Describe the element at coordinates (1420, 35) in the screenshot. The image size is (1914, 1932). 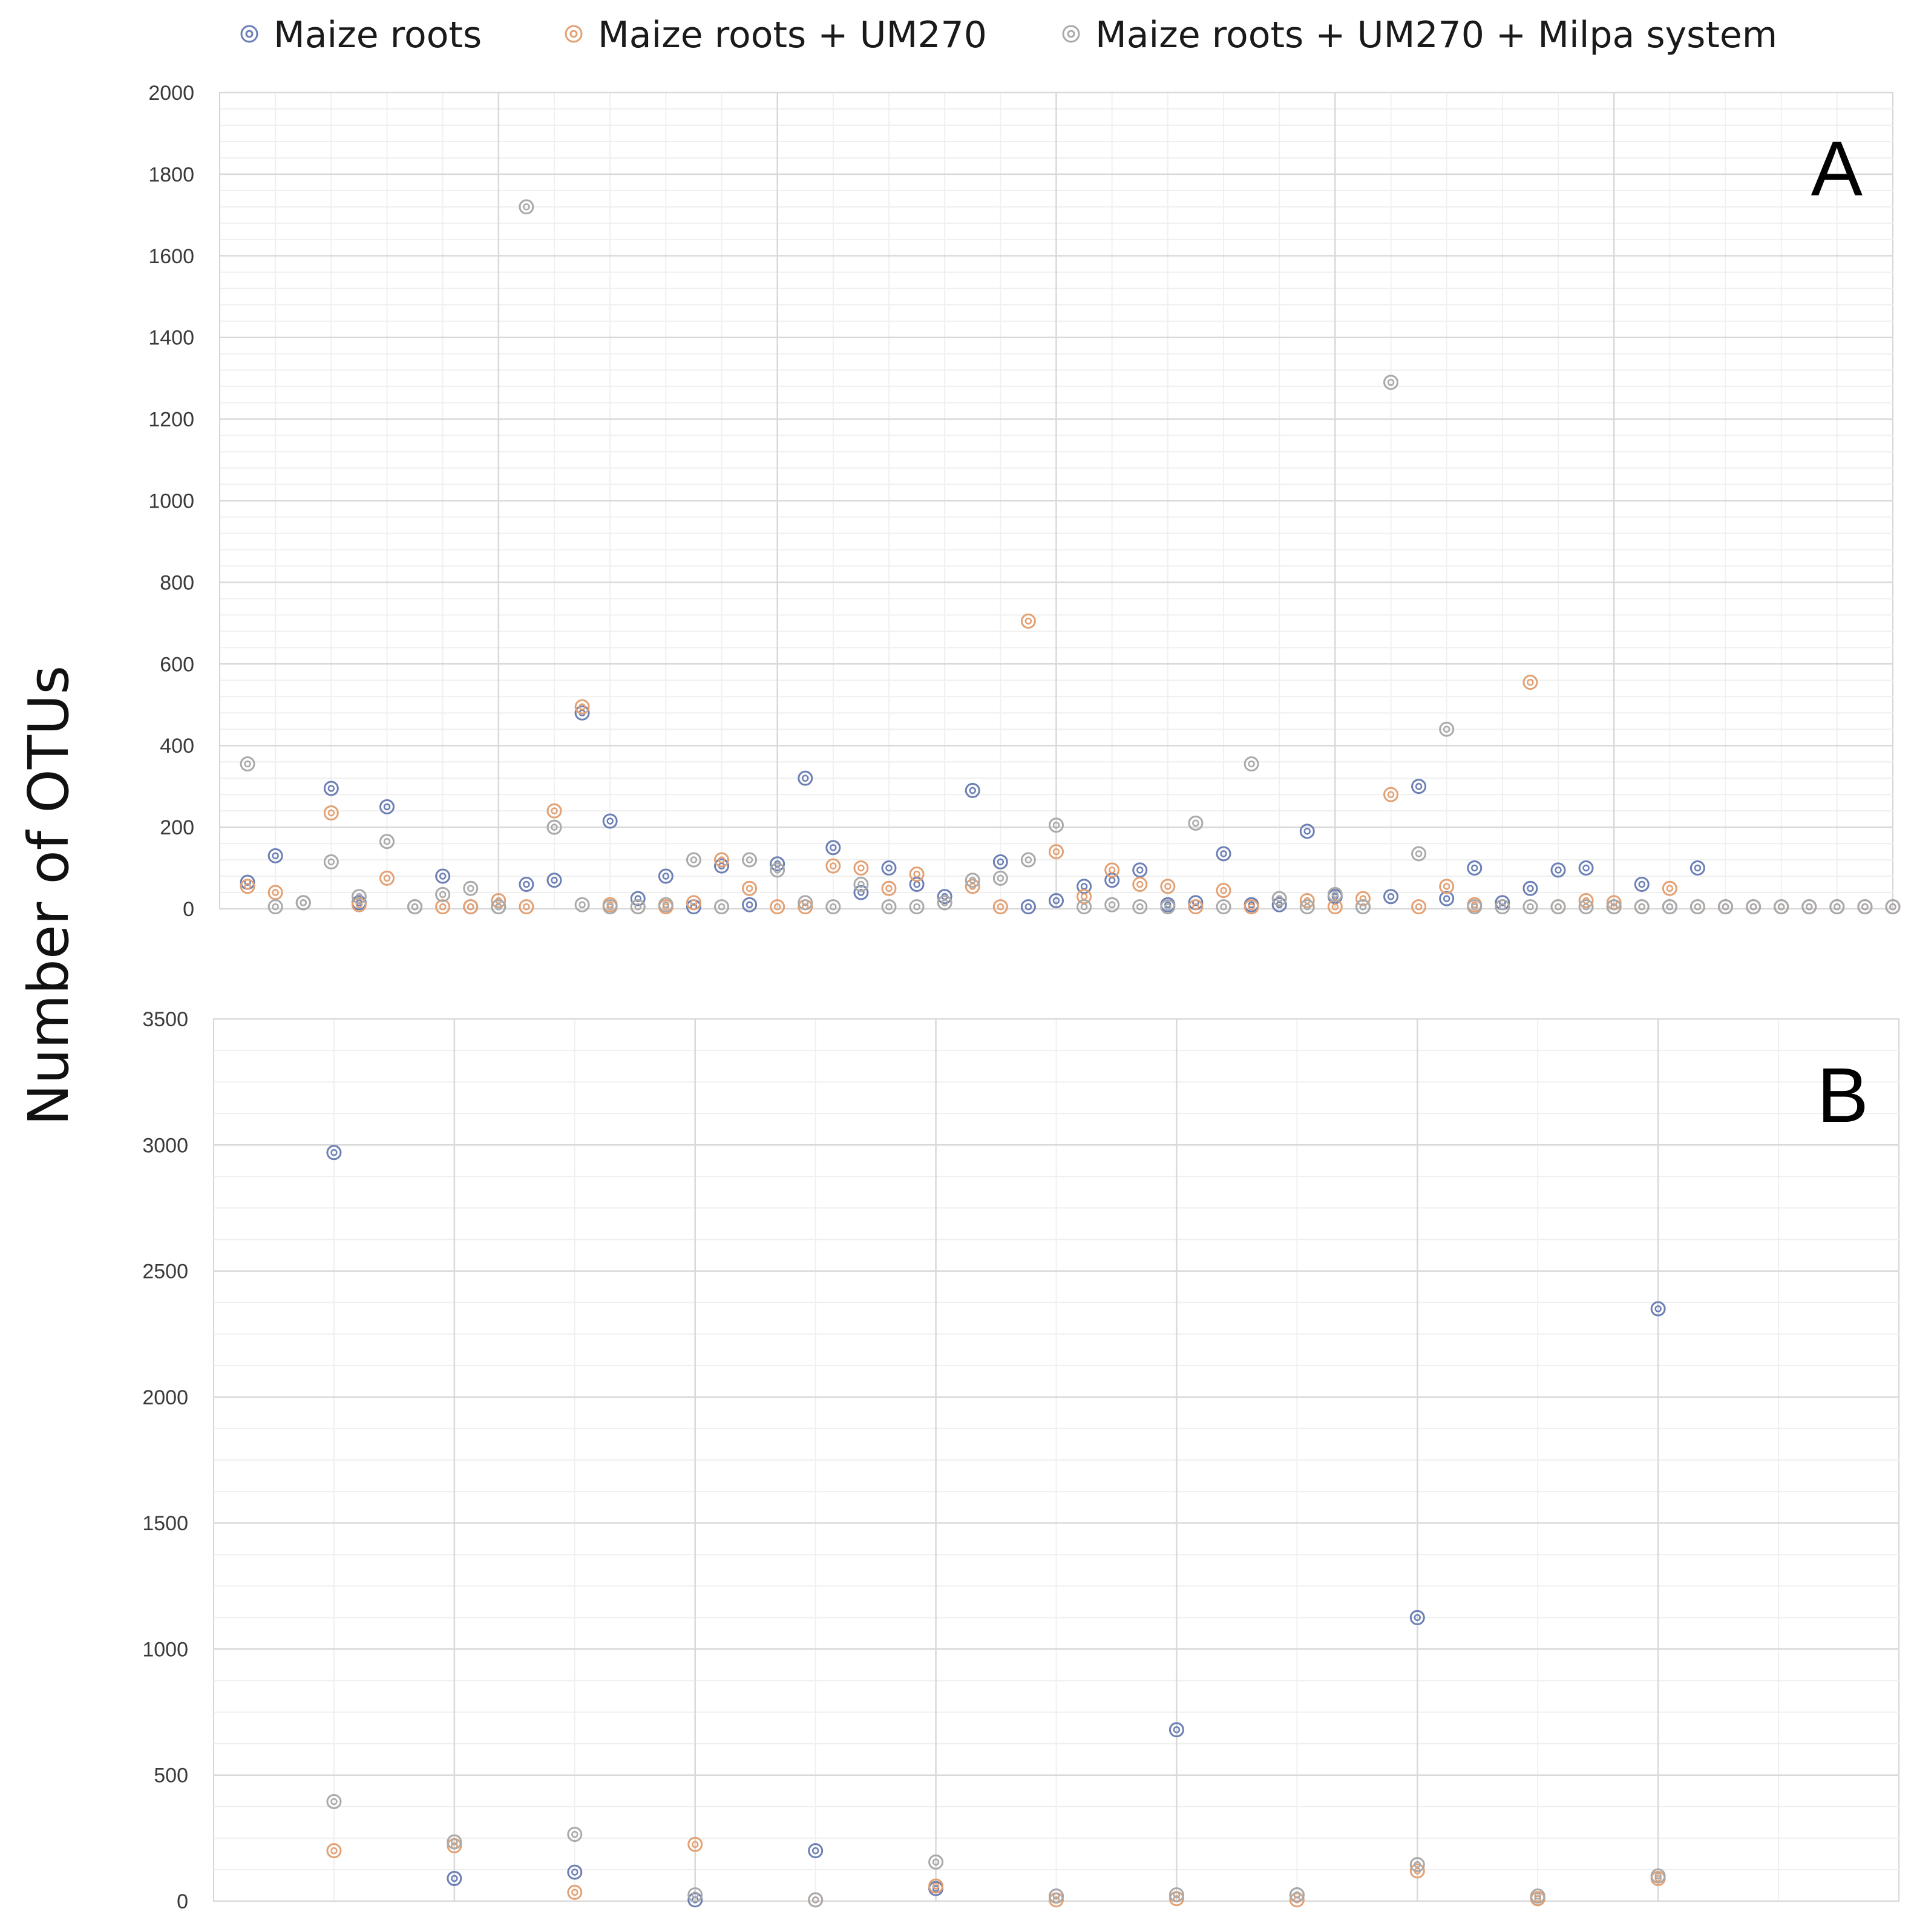
I see `legend-item-maize-roots-um270-milpa: Maize roots + UM270 + Milpa system` at that location.